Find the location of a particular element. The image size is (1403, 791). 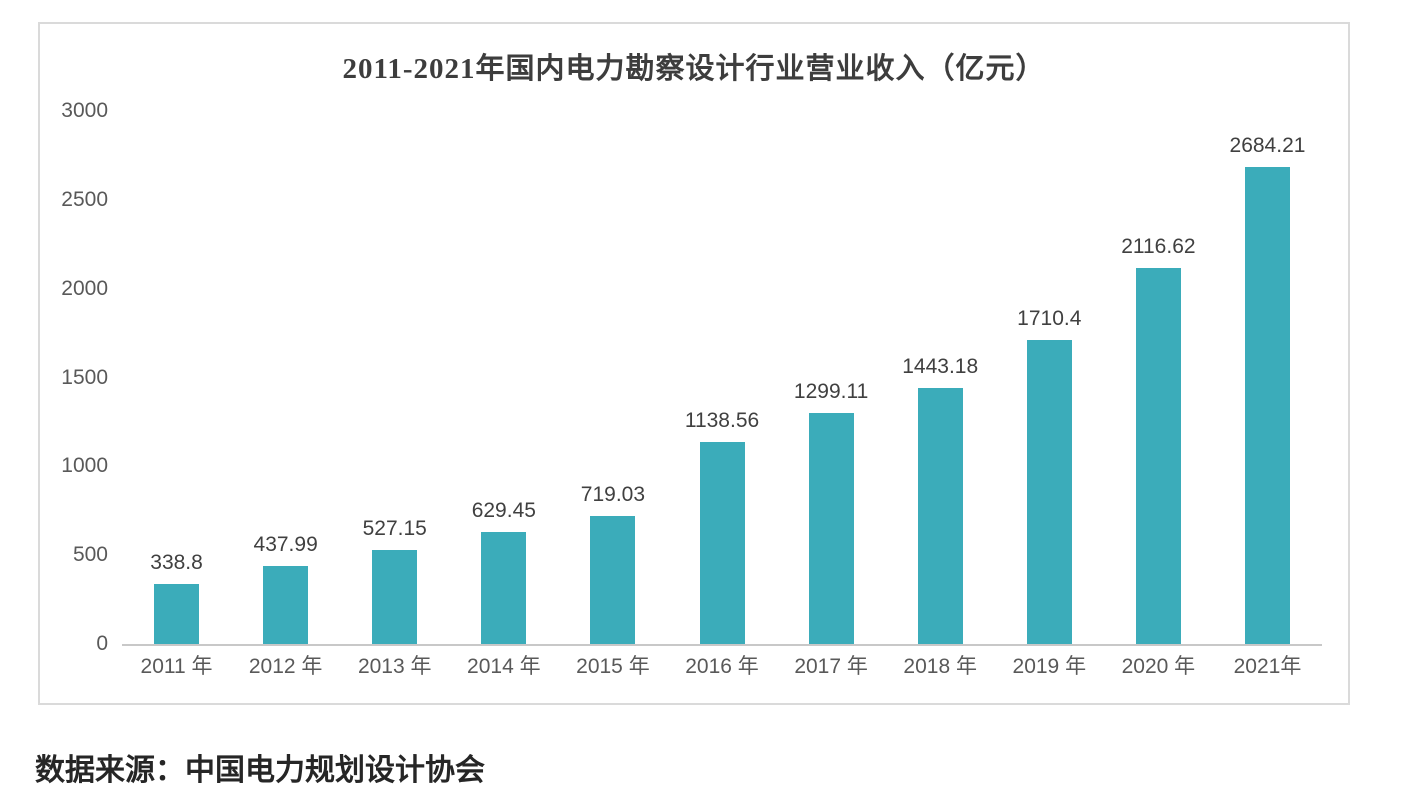

bar-value-label: 719.03 is located at coordinates (613, 494).